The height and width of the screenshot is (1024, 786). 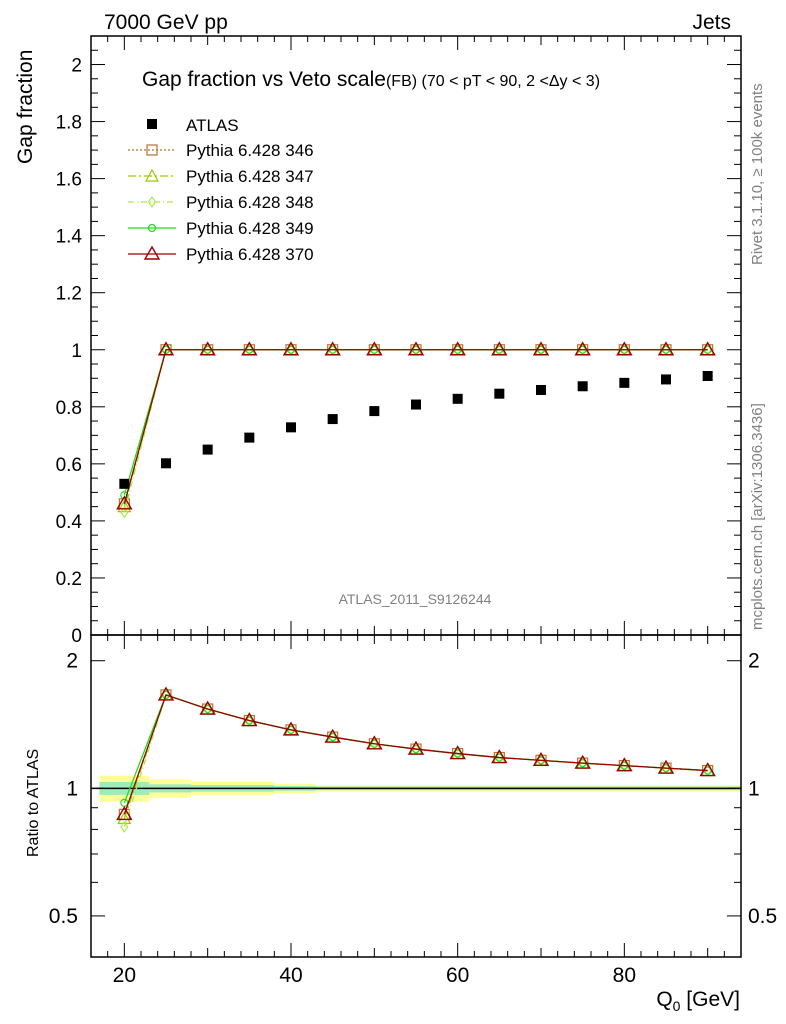 I want to click on series-atlas, so click(x=416, y=430).